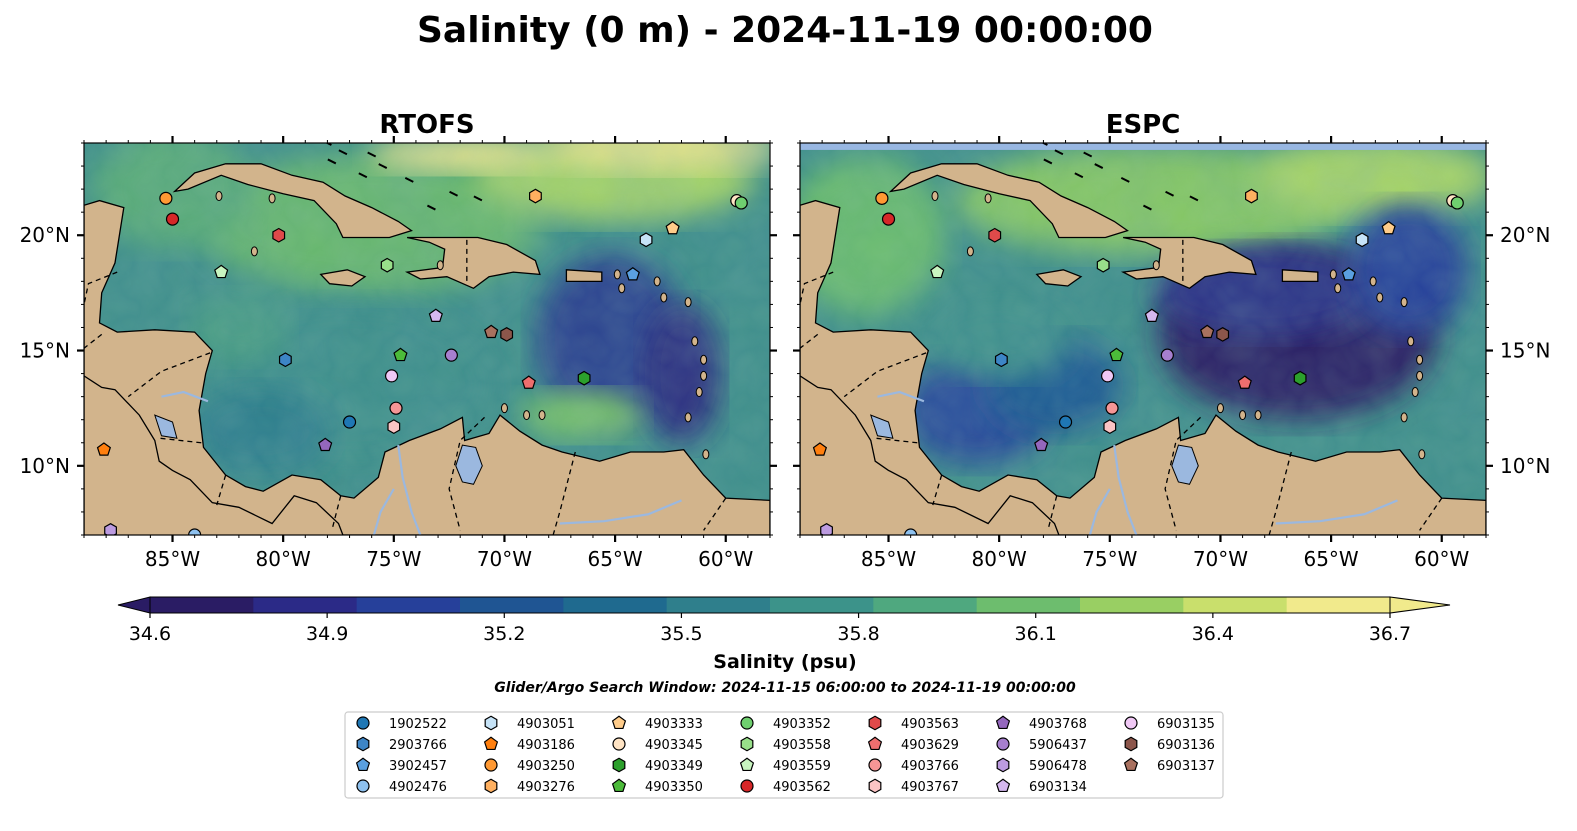  Describe the element at coordinates (802, 787) in the screenshot. I see `legend-label: 4903562` at that location.